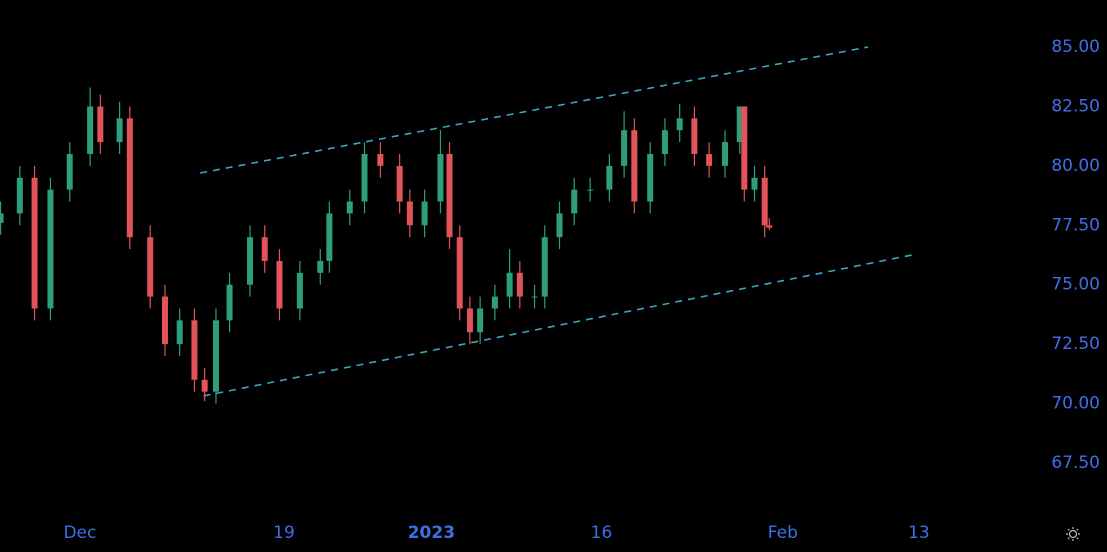  I want to click on y-tick-label: 75.00, so click(1075, 285).